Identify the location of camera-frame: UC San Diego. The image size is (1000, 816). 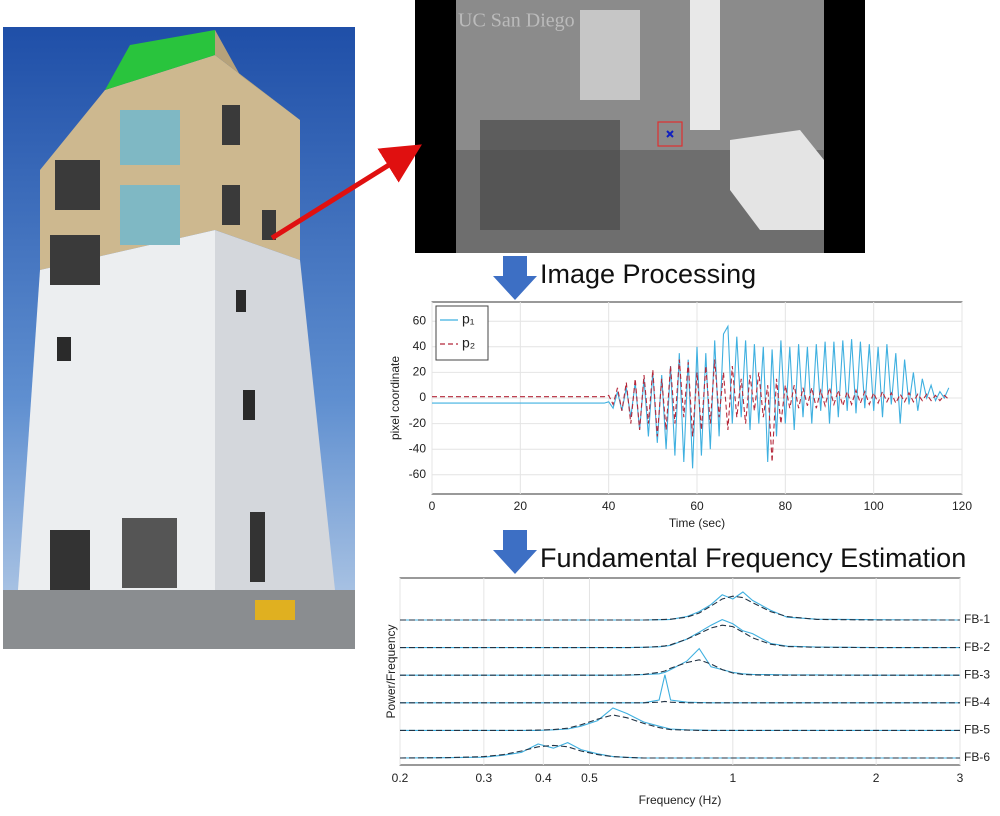
(640, 126).